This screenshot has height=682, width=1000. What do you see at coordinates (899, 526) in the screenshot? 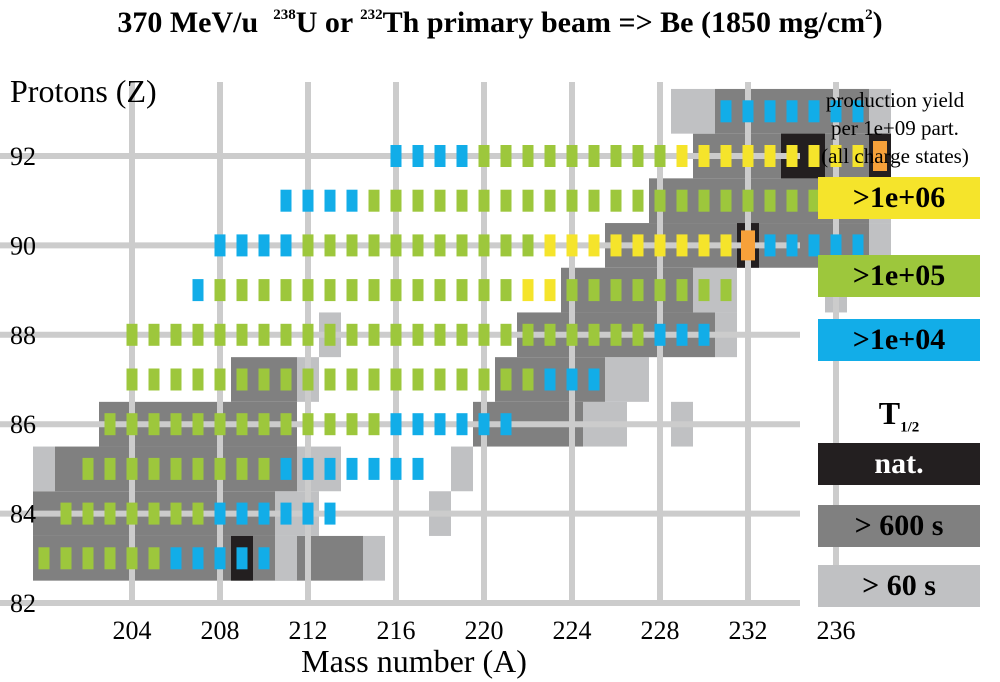
I see `legend-halflife-gt600: > 600 s` at bounding box center [899, 526].